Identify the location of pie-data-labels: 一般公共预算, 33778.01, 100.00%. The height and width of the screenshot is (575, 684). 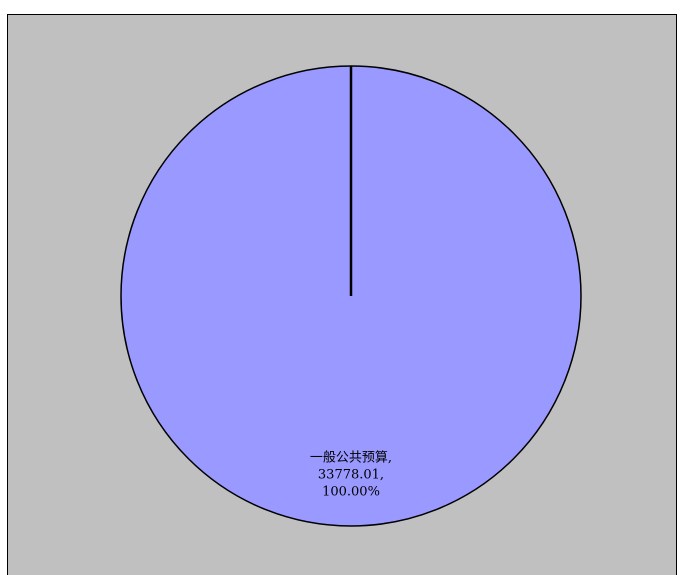
(351, 475).